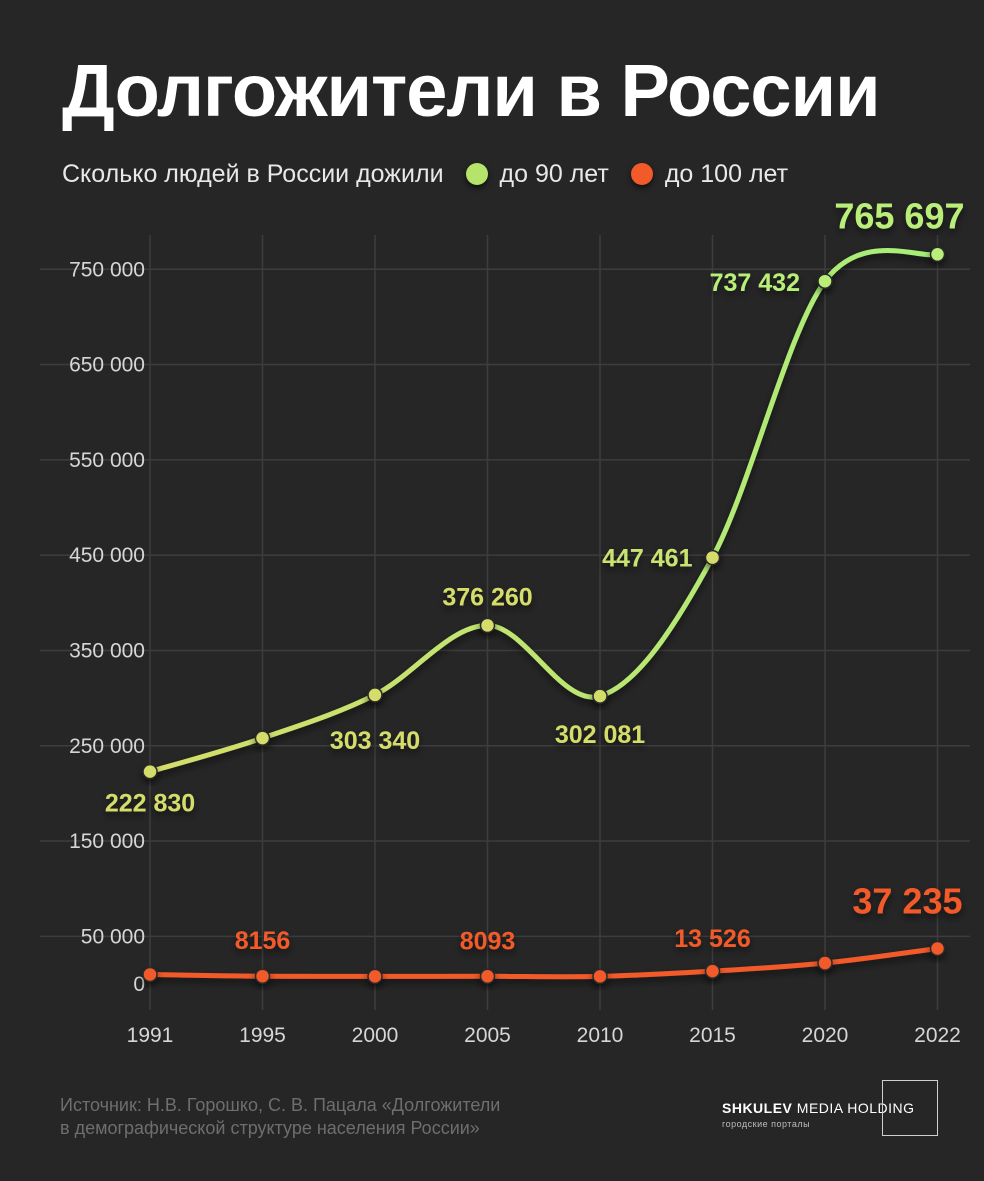 The width and height of the screenshot is (984, 1181). What do you see at coordinates (766, 1124) in the screenshot?
I see `logo-subtitle: городские порталы` at bounding box center [766, 1124].